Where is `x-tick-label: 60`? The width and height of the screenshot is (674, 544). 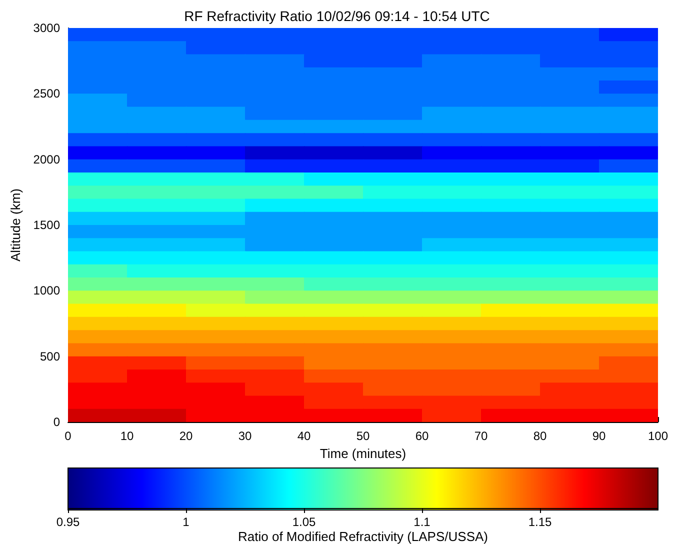
x-tick-label: 60 is located at coordinates (422, 436).